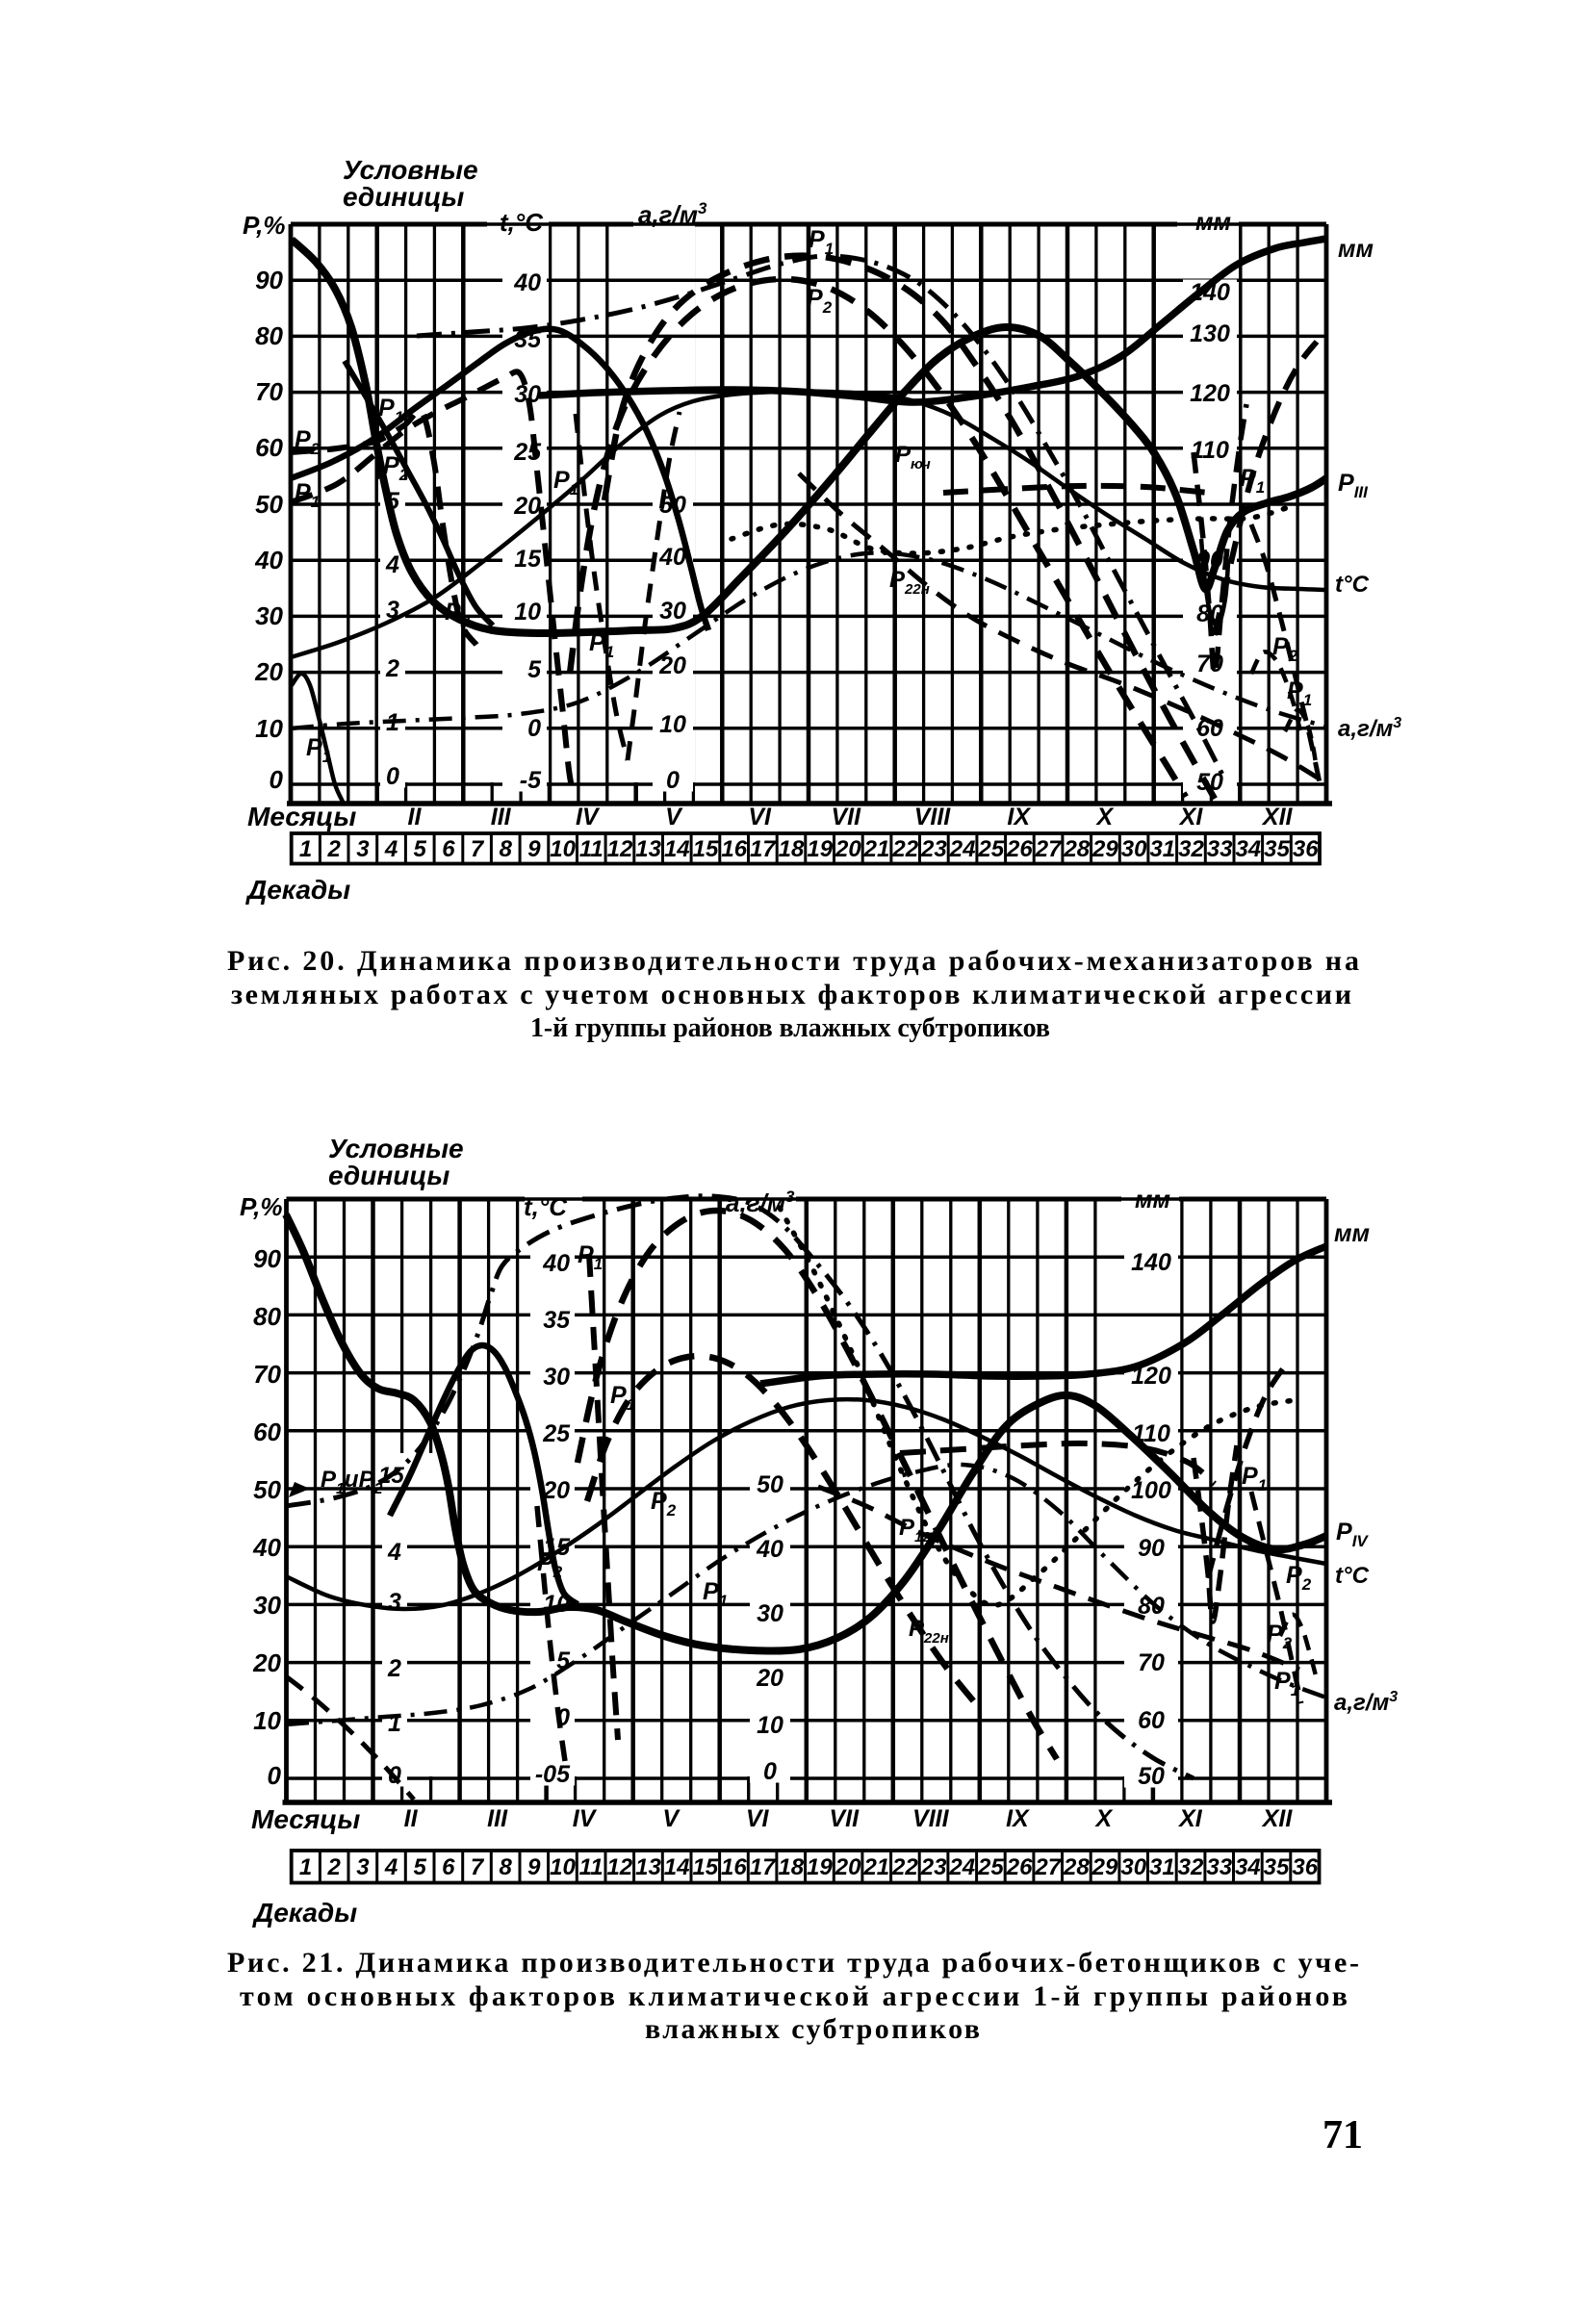  Describe the element at coordinates (415, 817) in the screenshot. I see `svg-text: II` at that location.